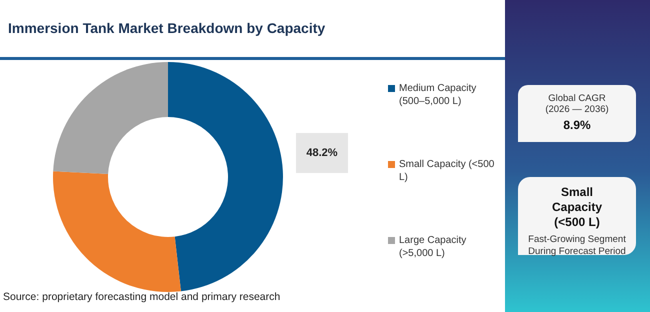 The width and height of the screenshot is (650, 312). I want to click on text: Global CAGR, so click(577, 98).